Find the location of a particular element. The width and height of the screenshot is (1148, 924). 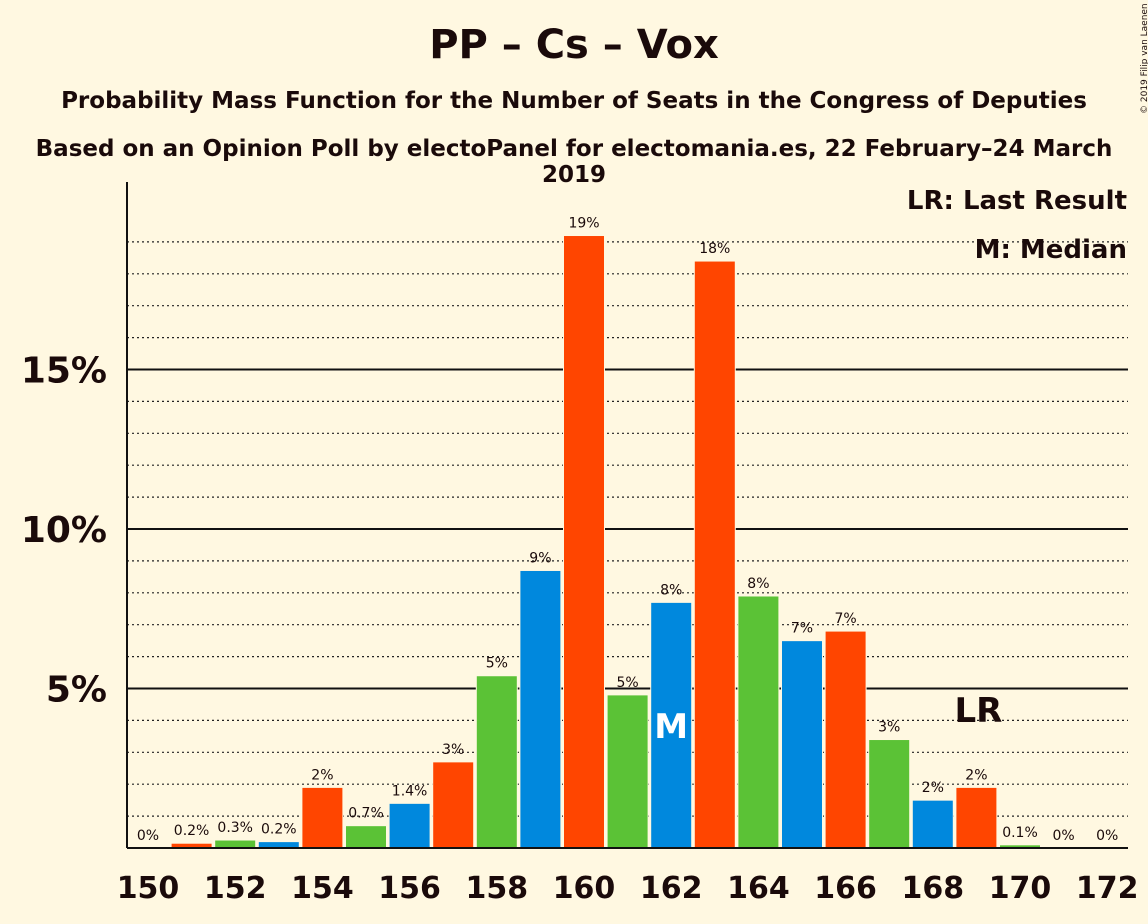

y-tick-label: 15% is located at coordinates (64, 371).